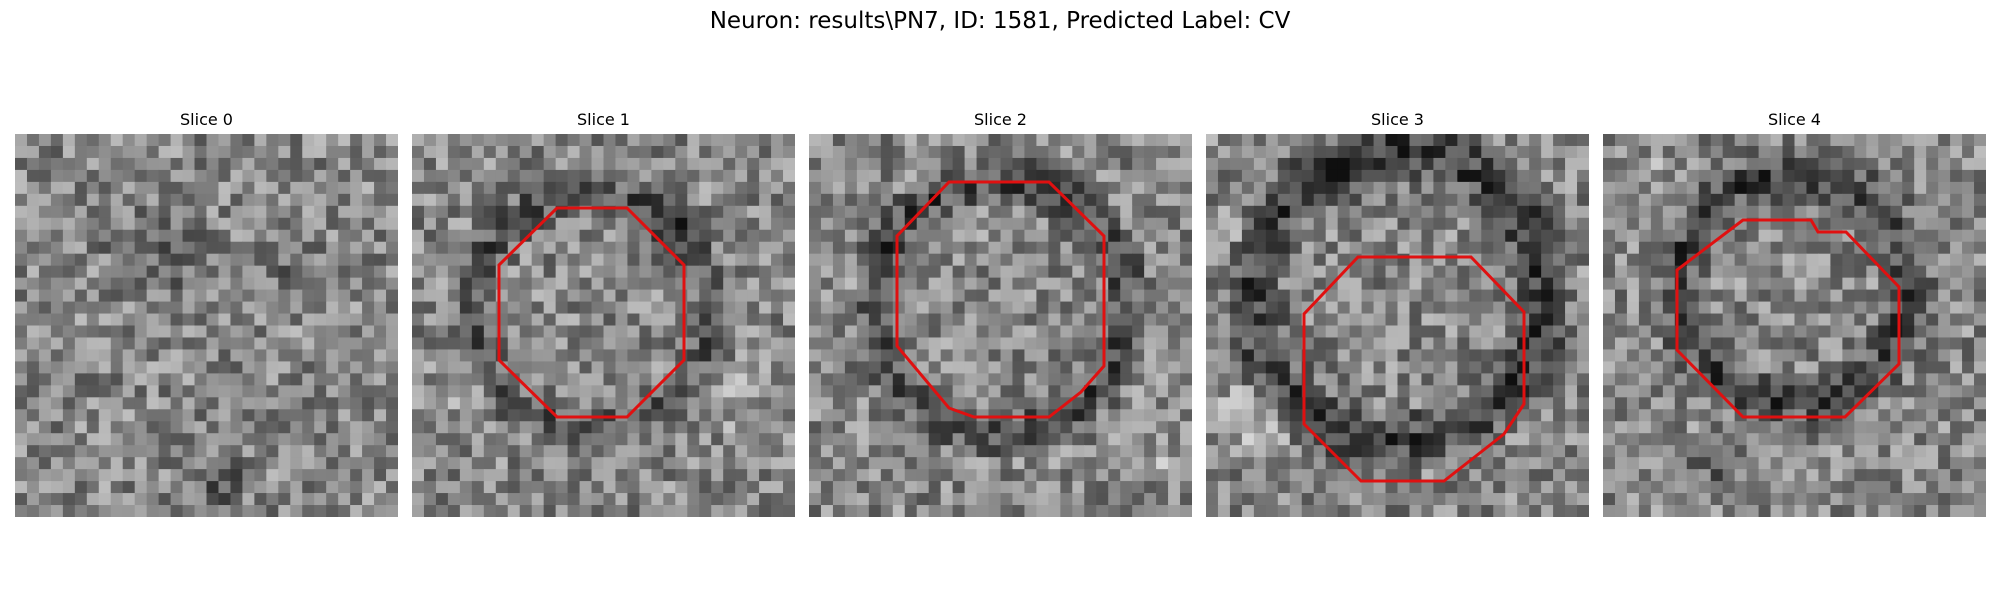 The image size is (2000, 600). Describe the element at coordinates (1794, 119) in the screenshot. I see `slice-title: Slice 4` at that location.